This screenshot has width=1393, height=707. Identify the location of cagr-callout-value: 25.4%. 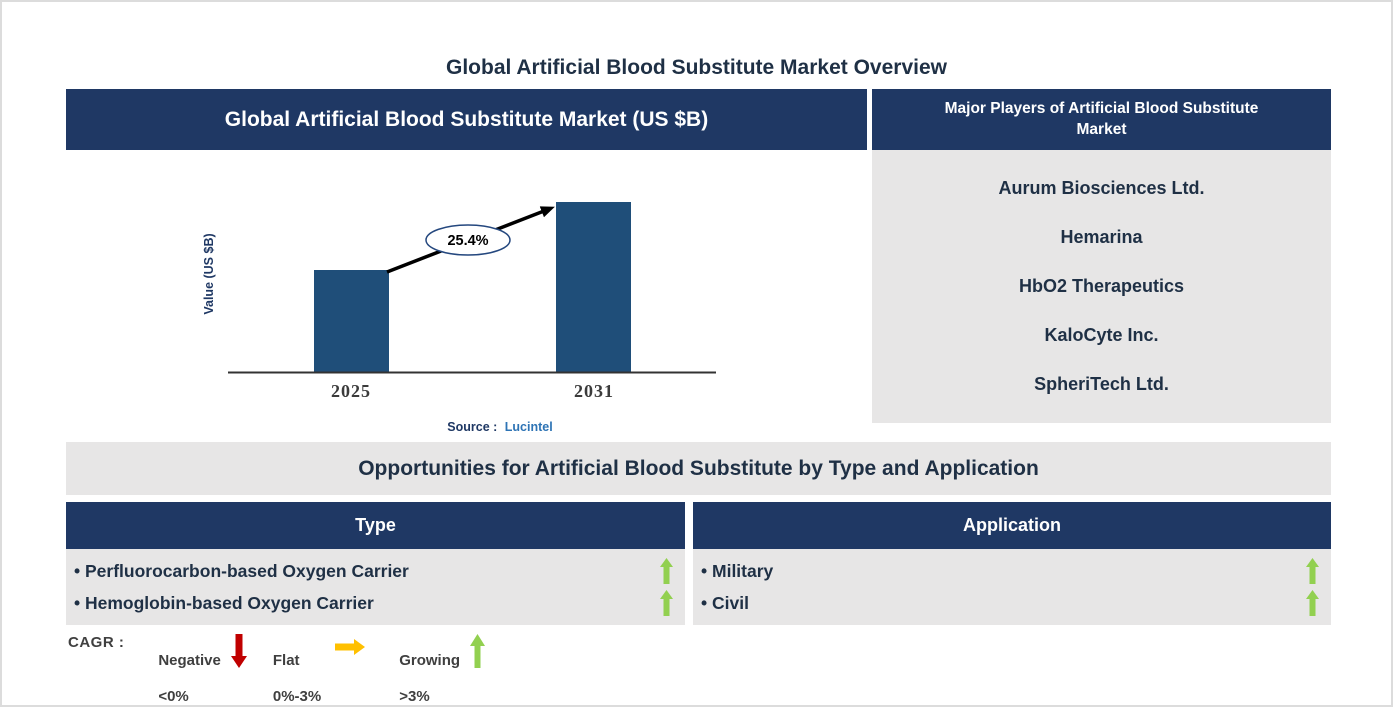
(467, 241).